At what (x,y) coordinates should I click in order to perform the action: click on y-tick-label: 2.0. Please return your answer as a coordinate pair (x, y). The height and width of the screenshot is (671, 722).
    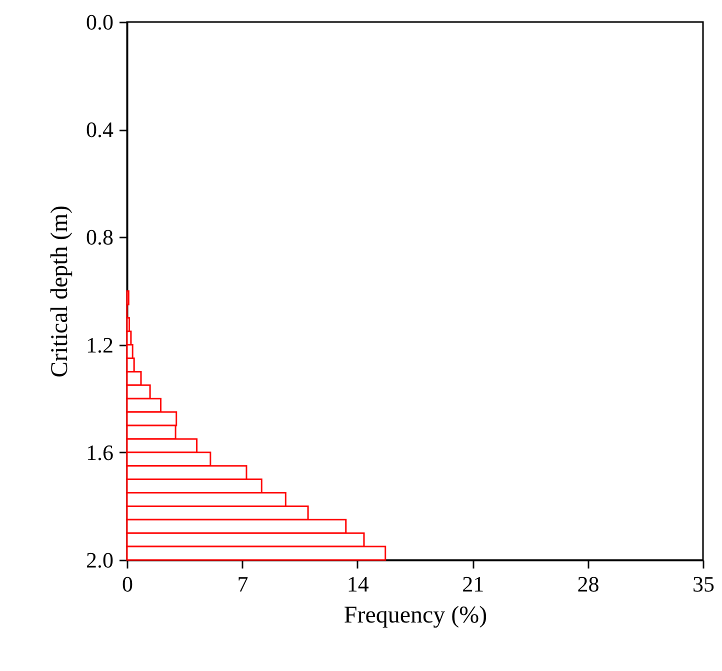
    Looking at the image, I should click on (100, 560).